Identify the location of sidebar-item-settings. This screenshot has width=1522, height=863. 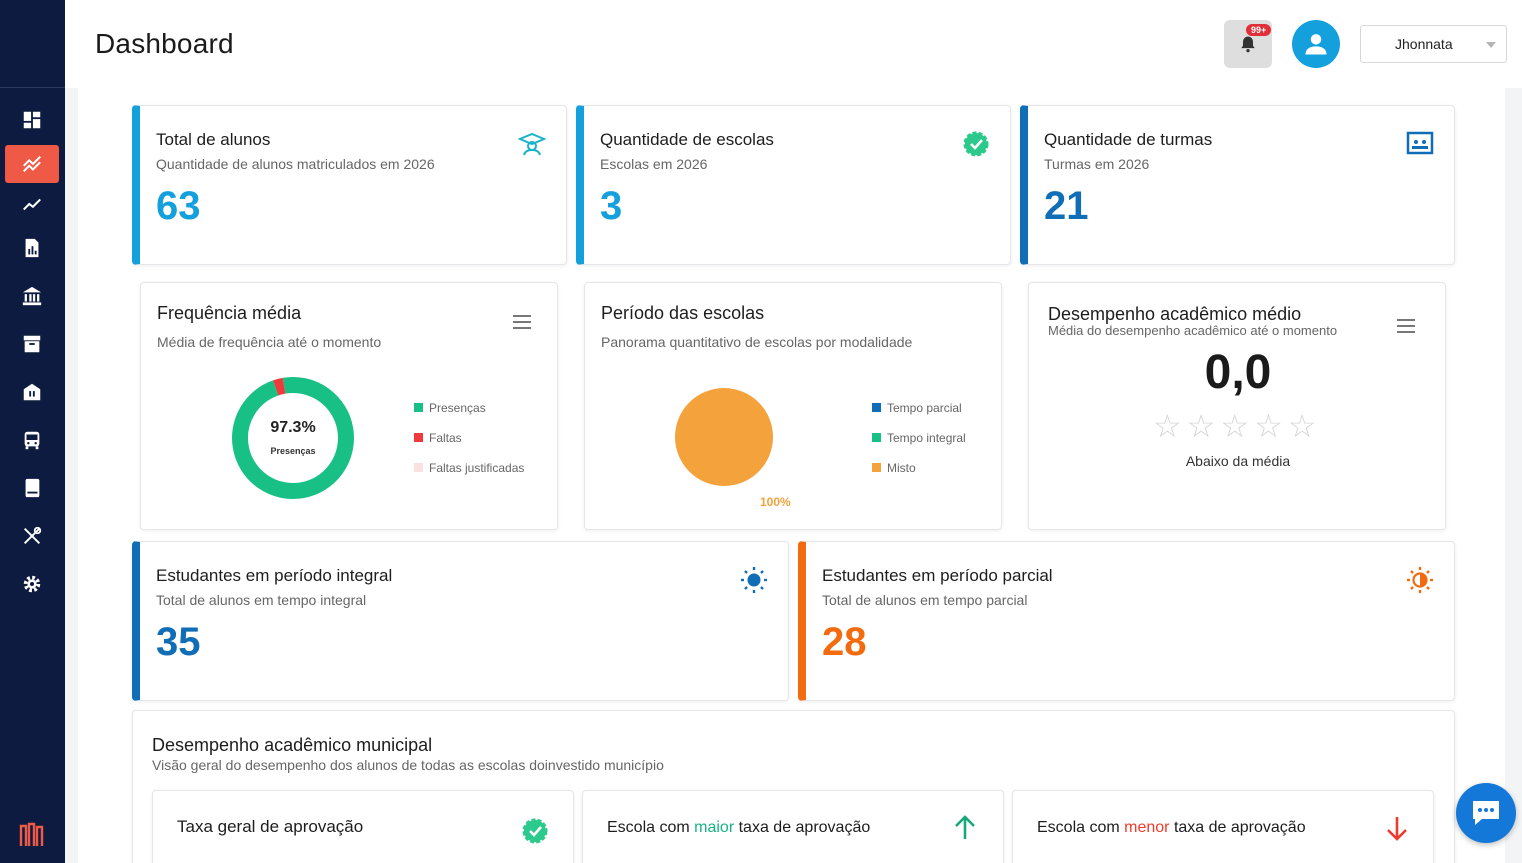
(32, 584).